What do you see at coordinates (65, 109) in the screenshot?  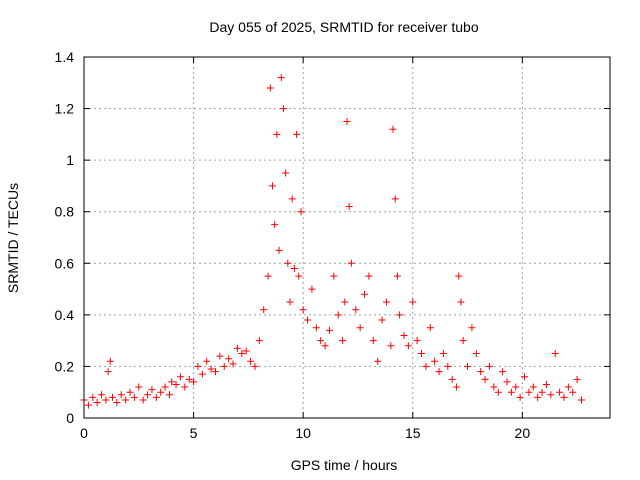 I see `y-tick-label: 1.2` at bounding box center [65, 109].